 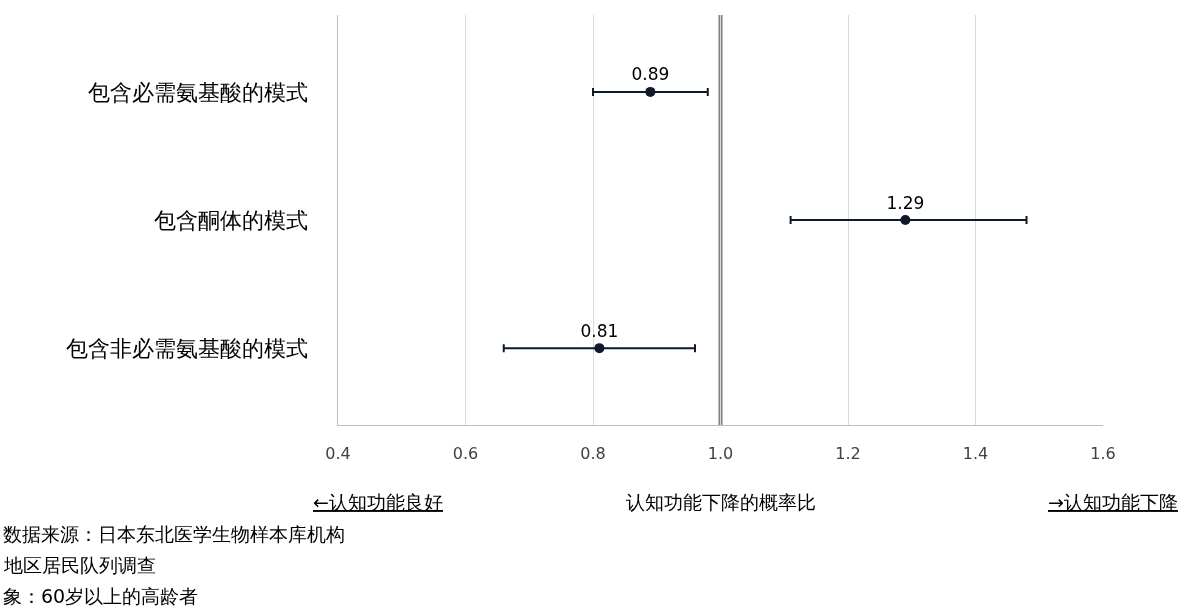 I want to click on y-tick-label: 包含必需氨基酸的模式, so click(x=197, y=92).